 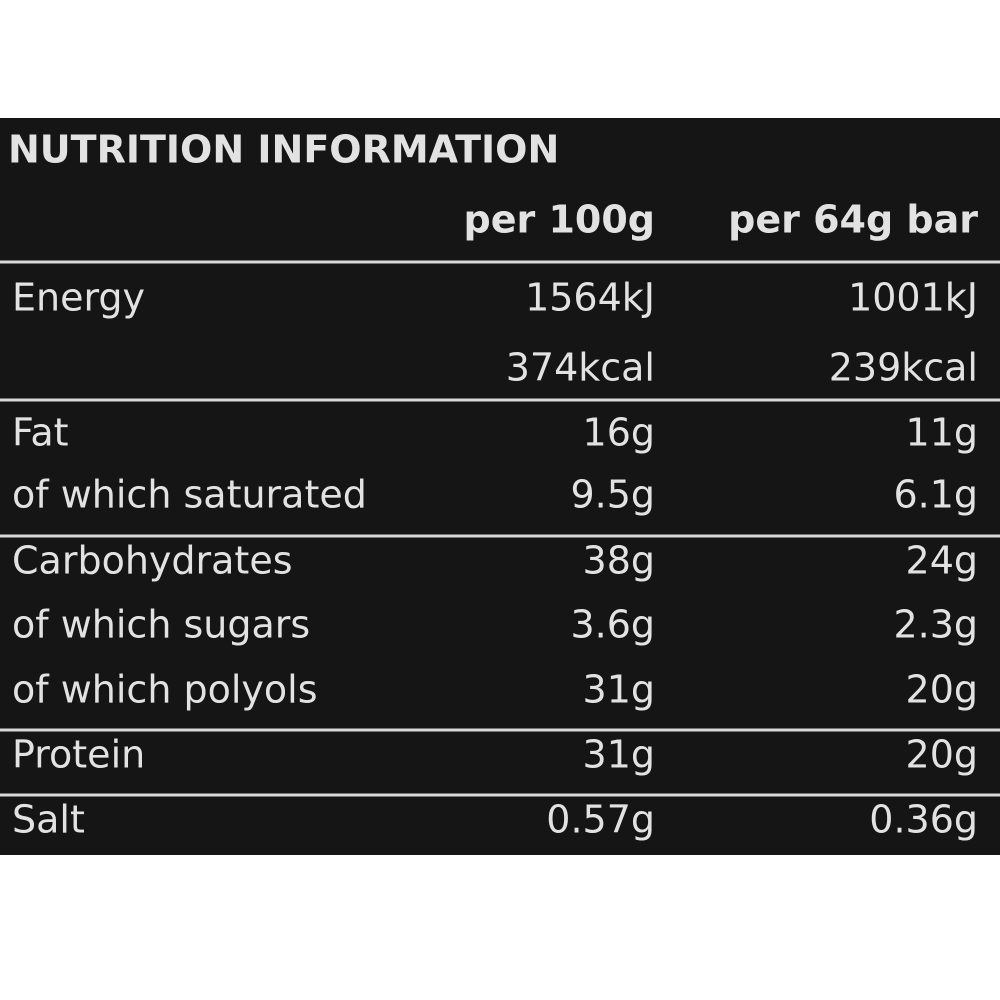 I want to click on row-label: Carbohydrates, so click(x=152, y=561).